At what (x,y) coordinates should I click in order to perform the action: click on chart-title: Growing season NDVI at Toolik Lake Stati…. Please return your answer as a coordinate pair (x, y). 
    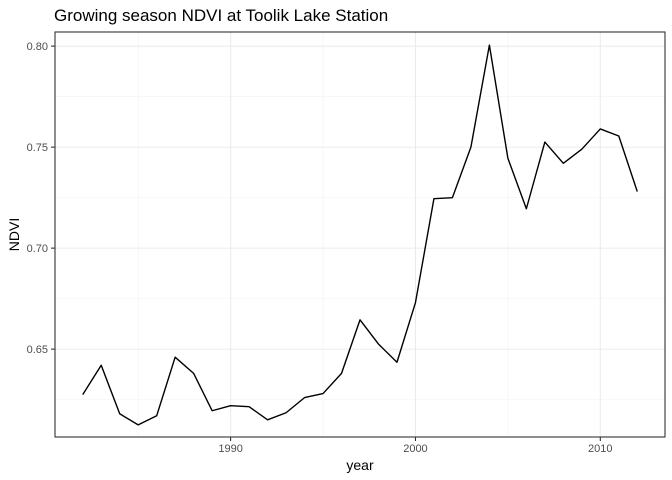
    Looking at the image, I should click on (221, 15).